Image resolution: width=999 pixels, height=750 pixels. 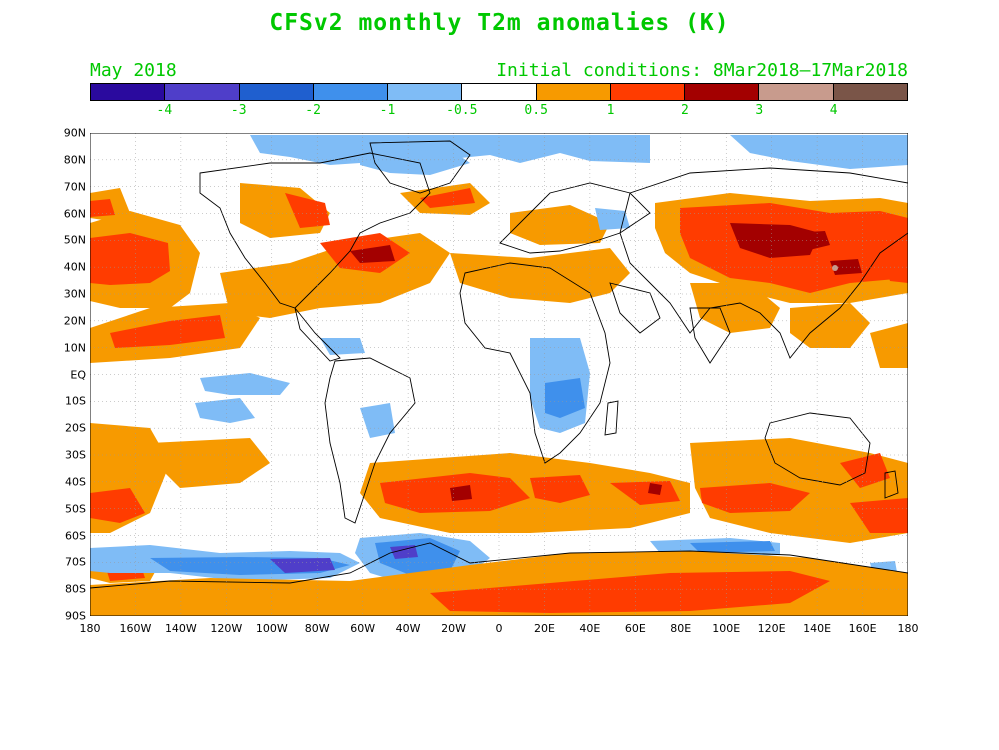 I want to click on longitude-label: 160E, so click(x=862, y=628).